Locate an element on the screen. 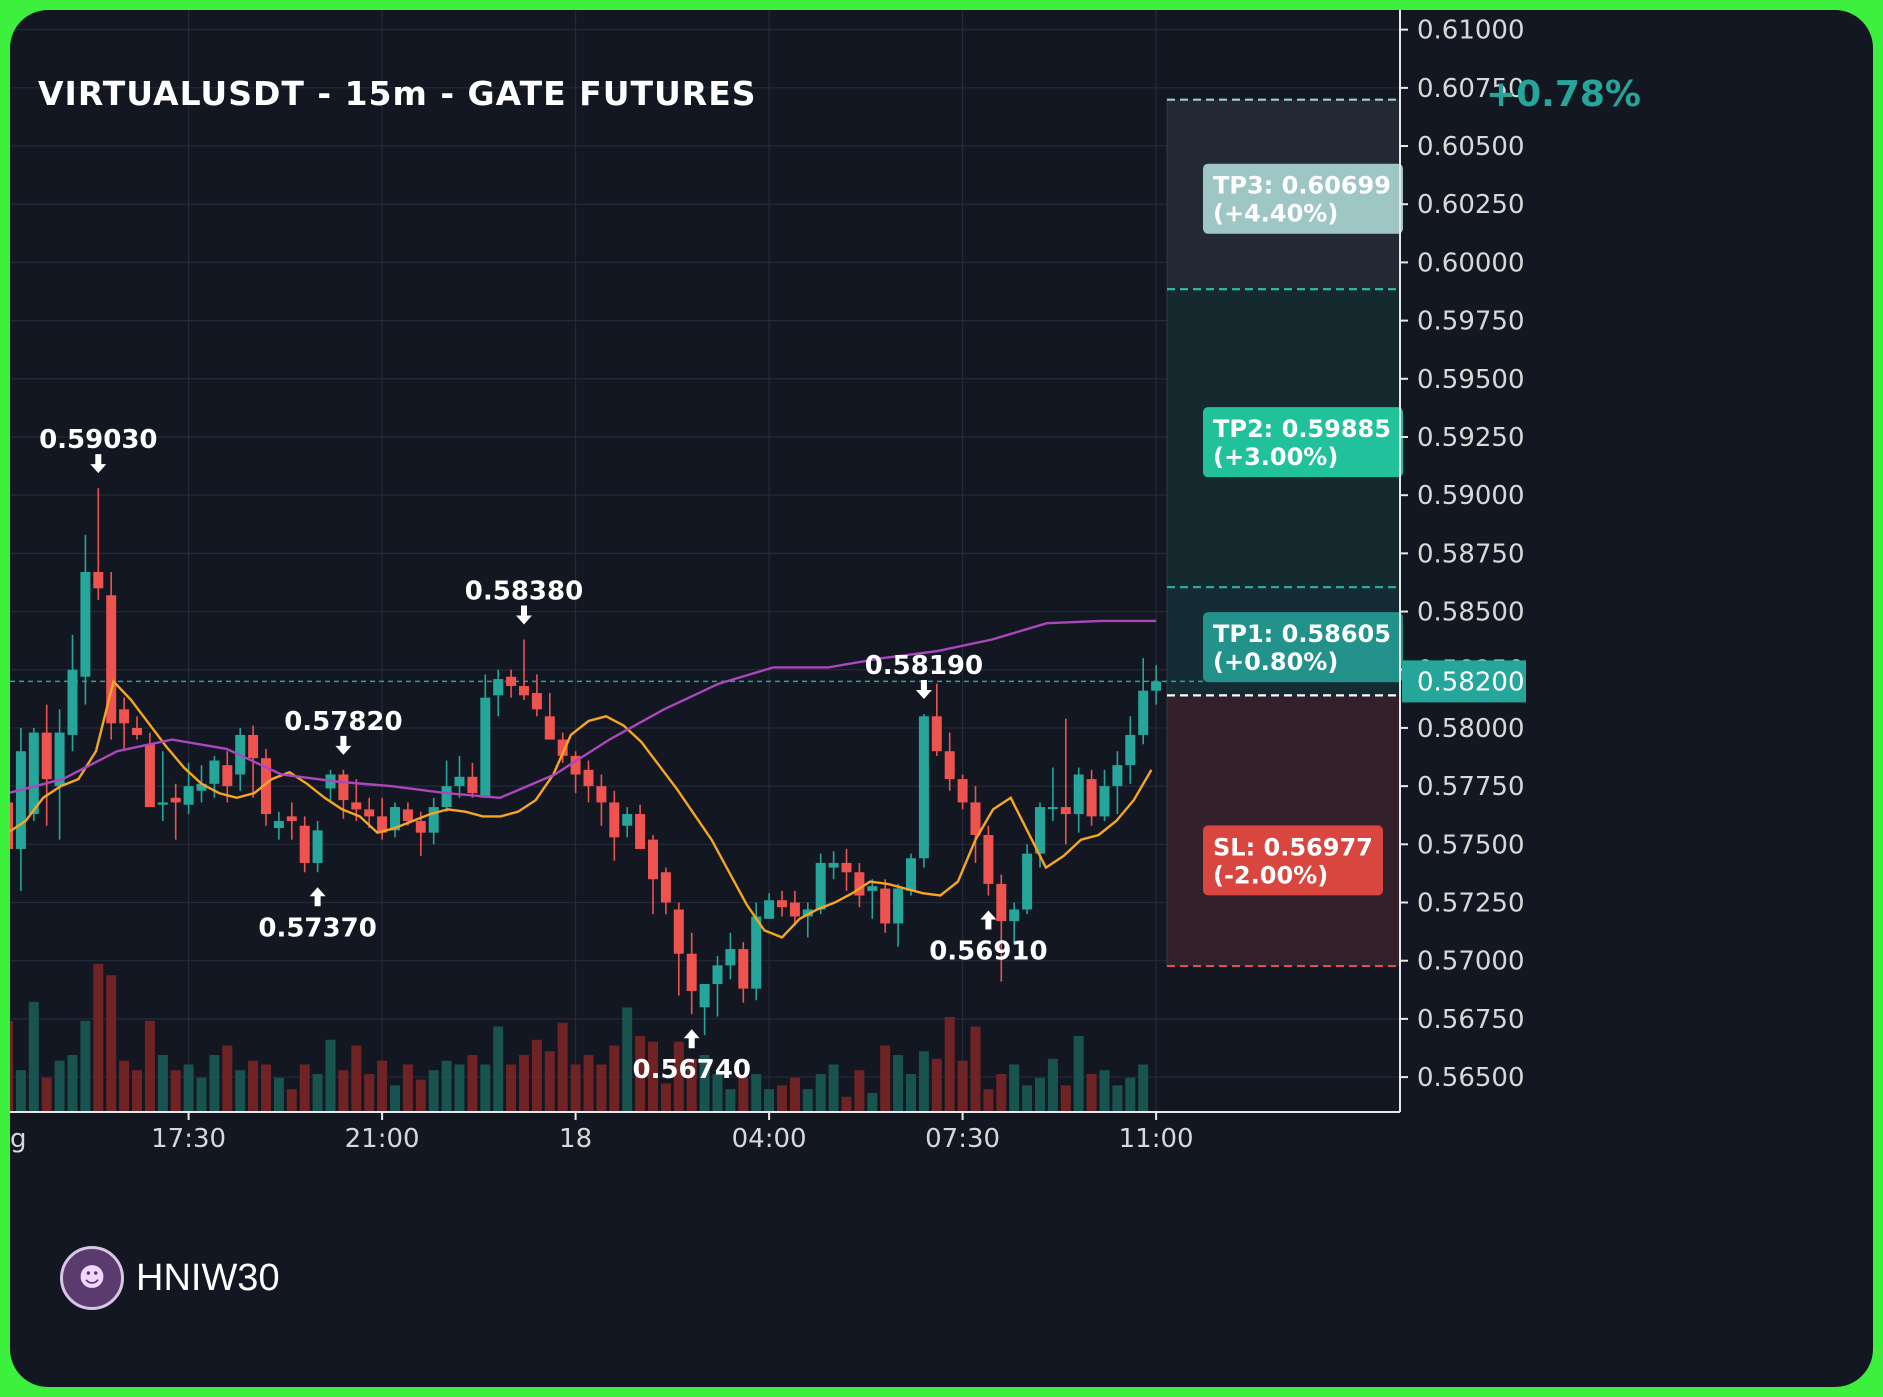 The height and width of the screenshot is (1397, 1883). change-percent: +0.78% is located at coordinates (1563, 94).